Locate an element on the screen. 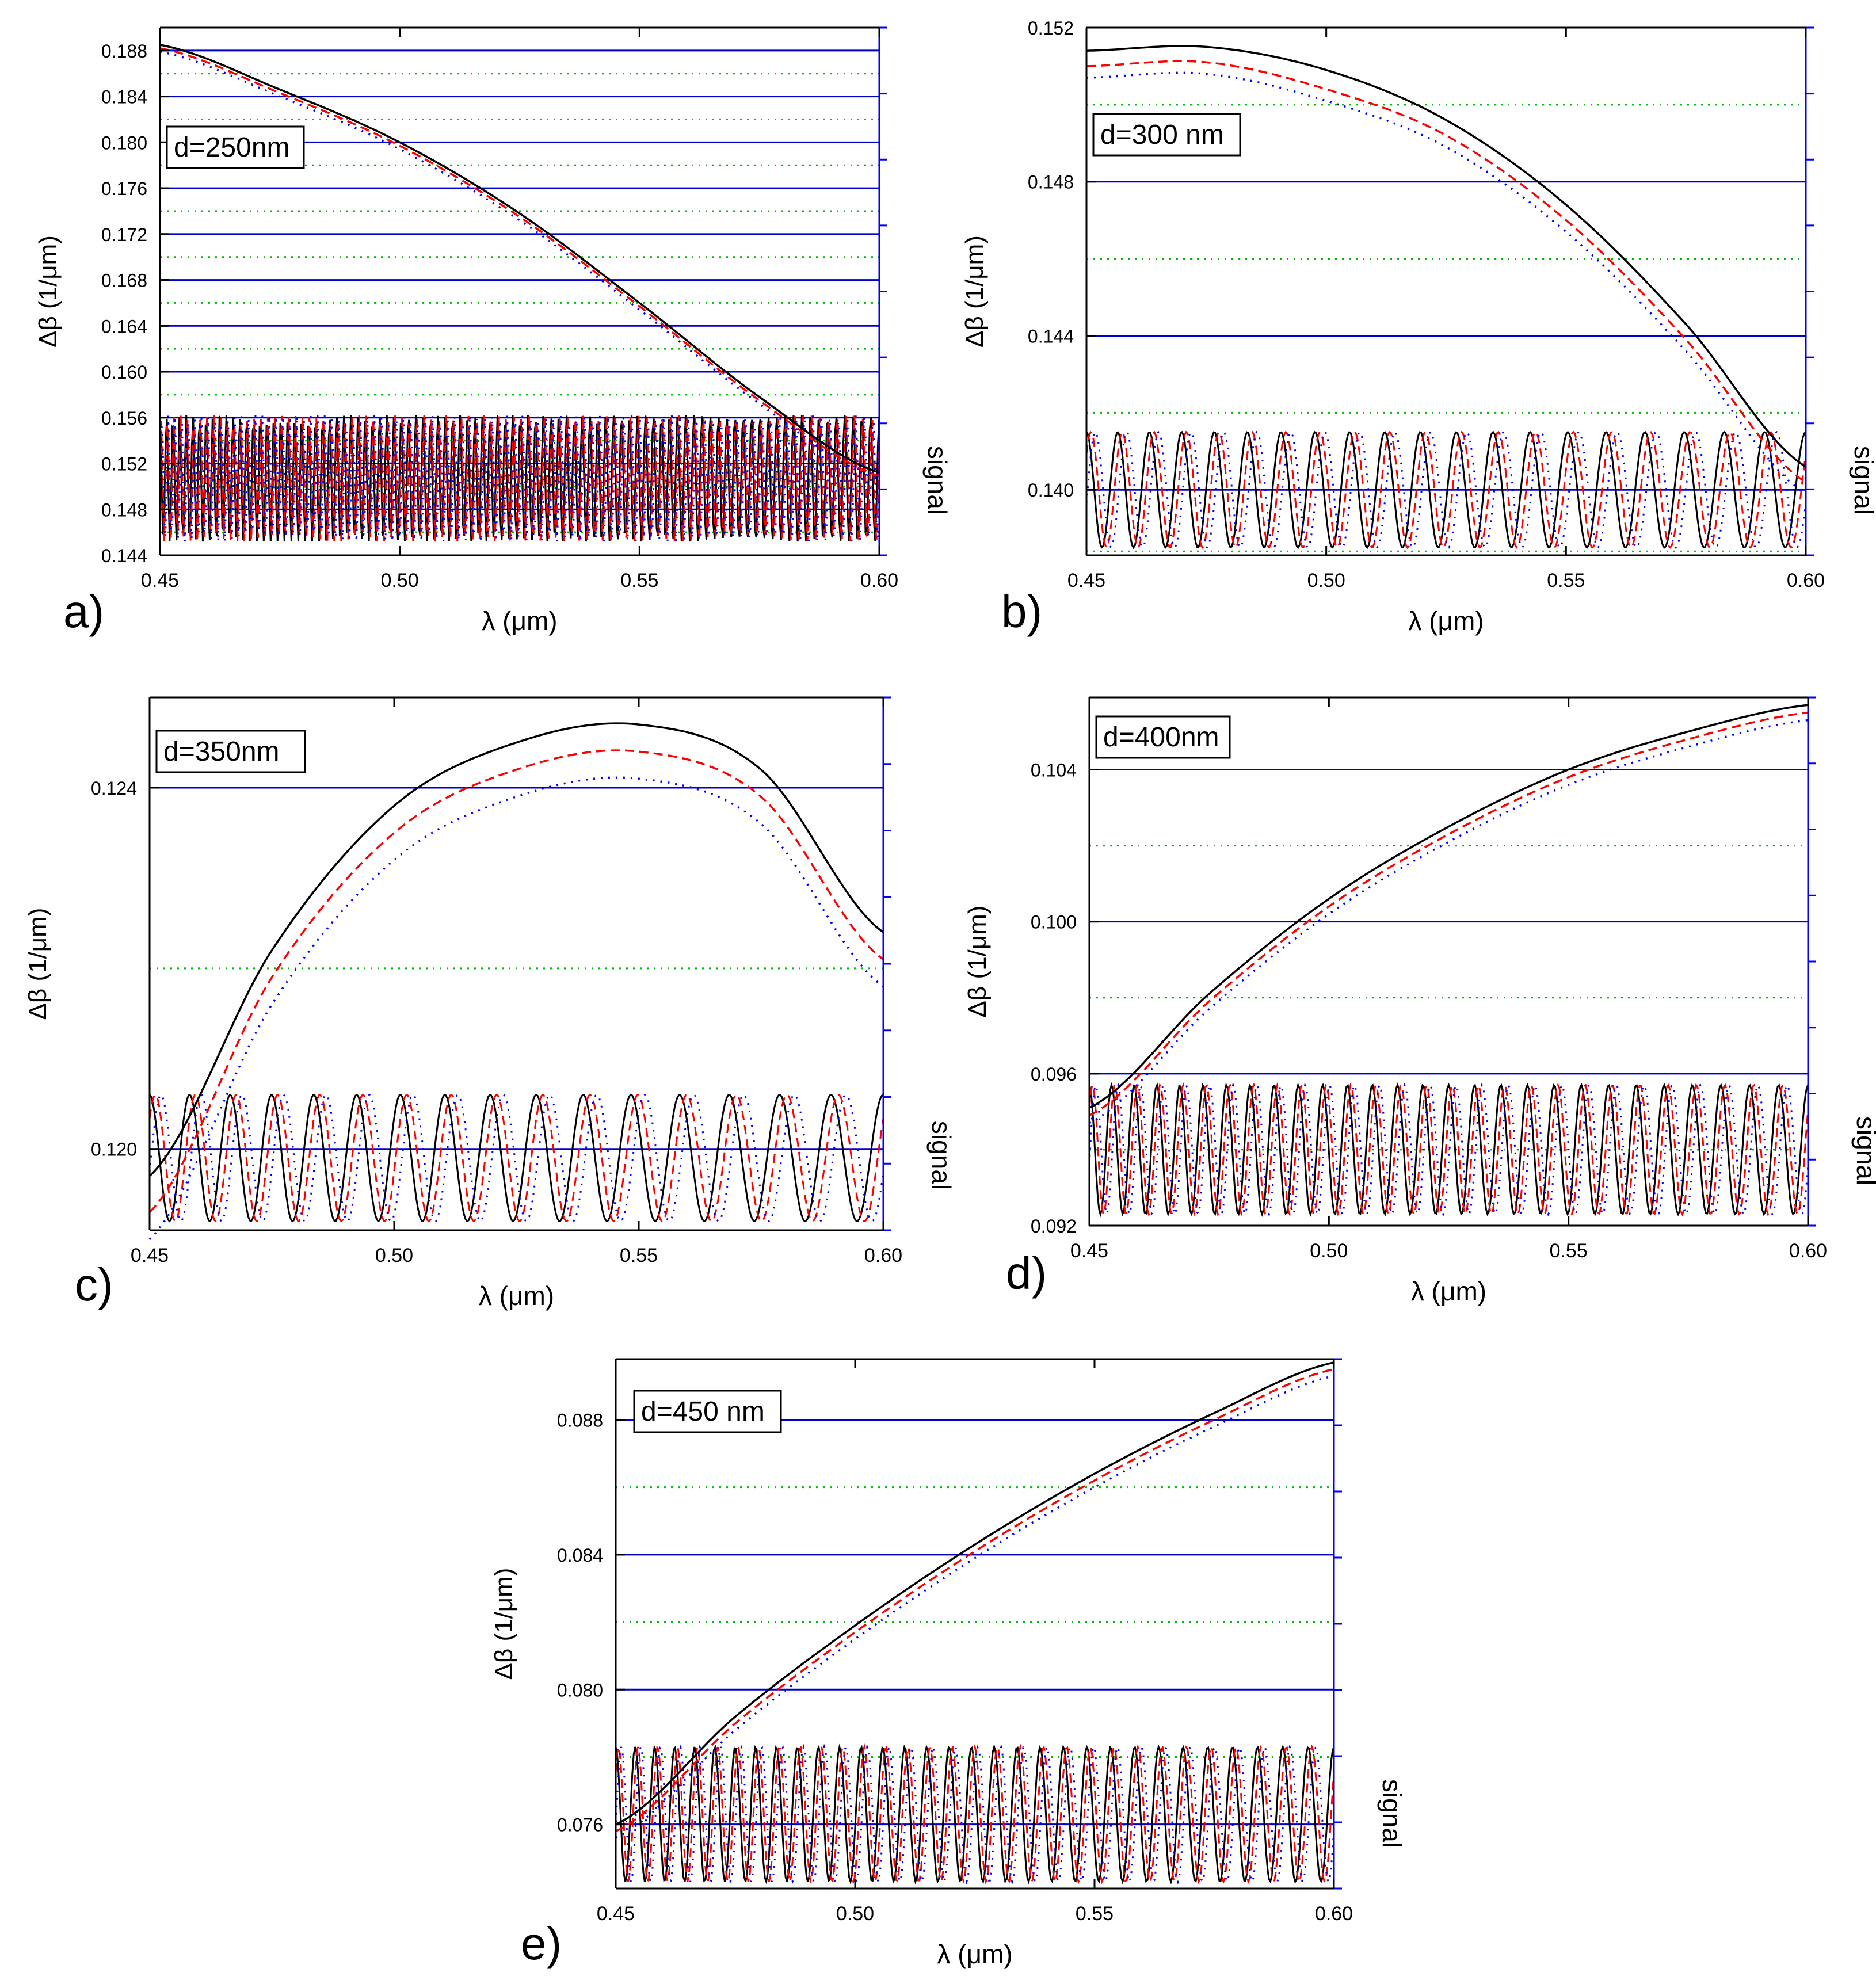 The height and width of the screenshot is (1984, 1876). y-tick-label: 0.168 is located at coordinates (124, 280).